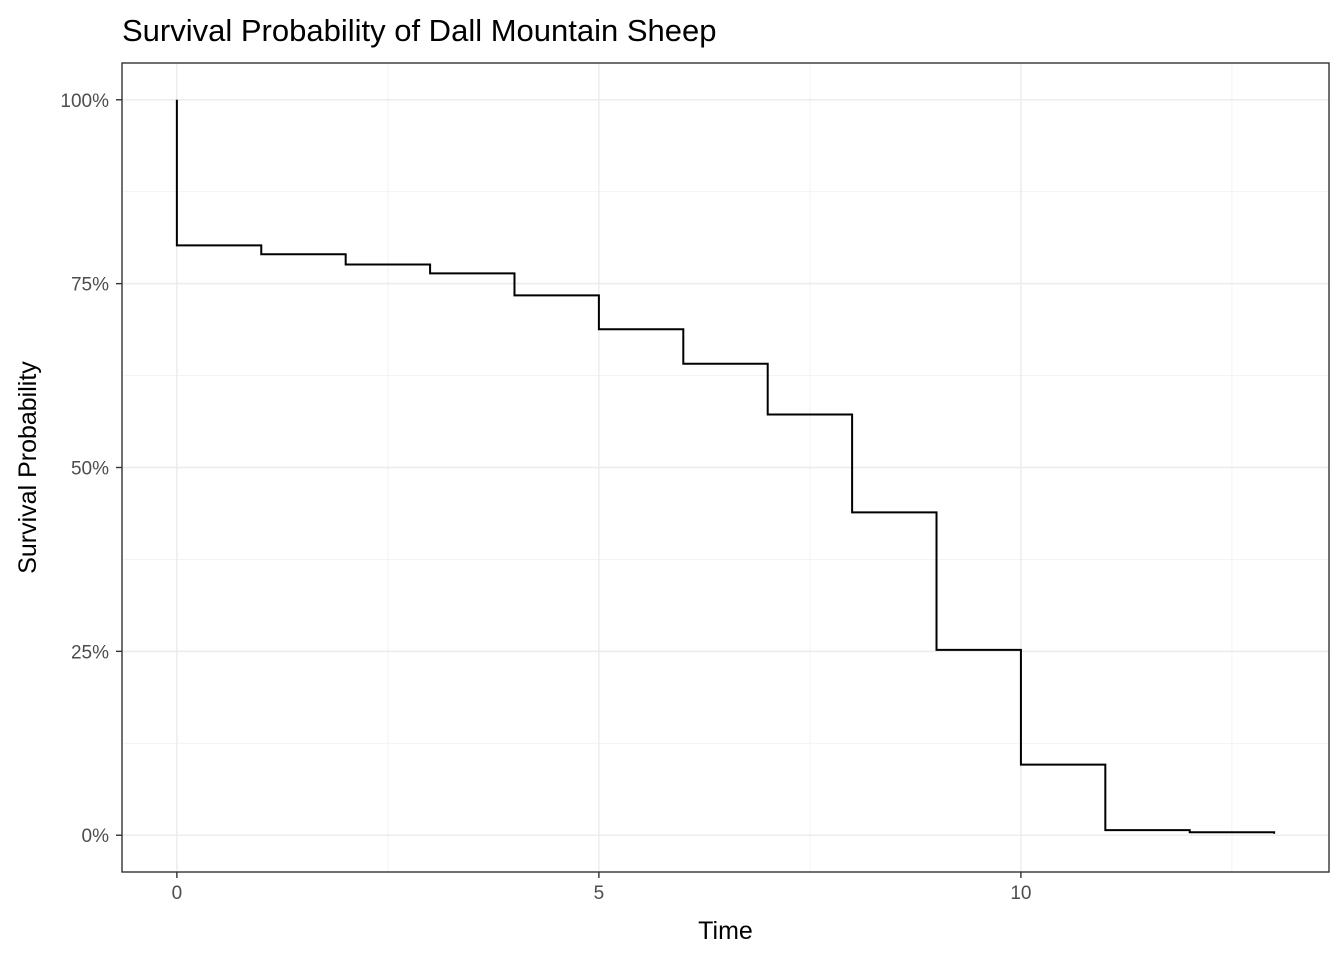 This screenshot has height=965, width=1344. I want to click on x-tick-label: 5, so click(599, 893).